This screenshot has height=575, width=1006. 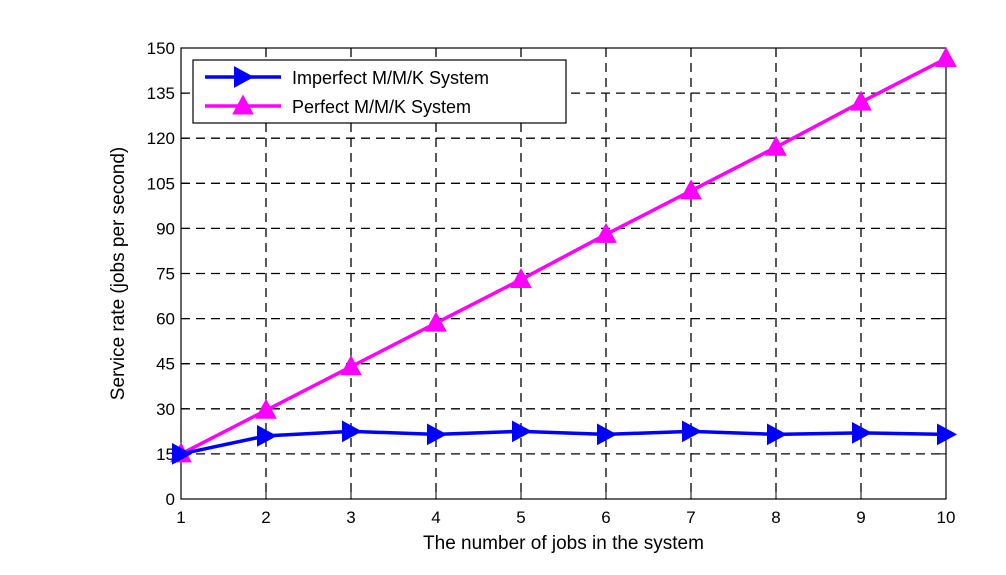 I want to click on y-axis-title: Service rate (jobs per second), so click(x=118, y=273).